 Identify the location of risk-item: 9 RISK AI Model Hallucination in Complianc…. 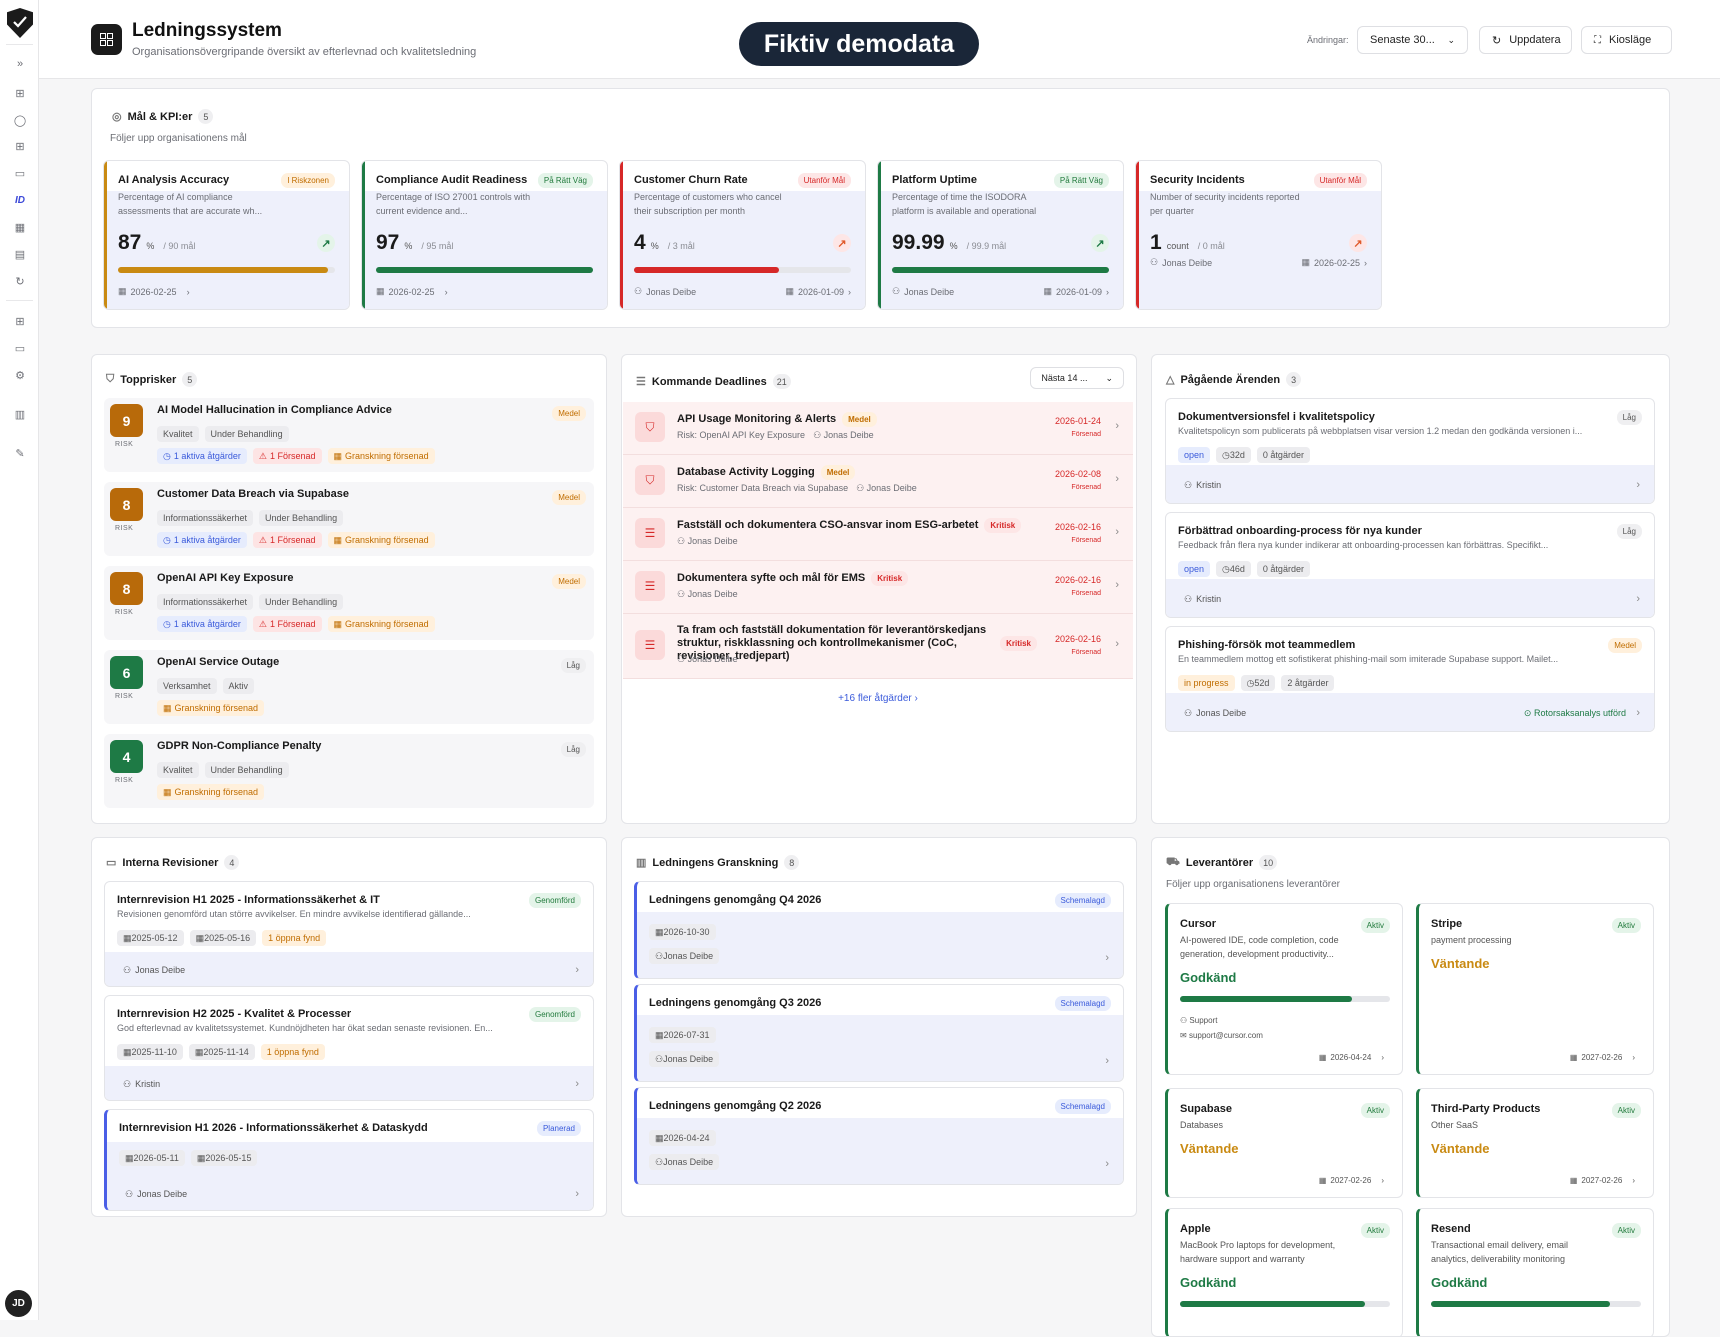
(349, 435).